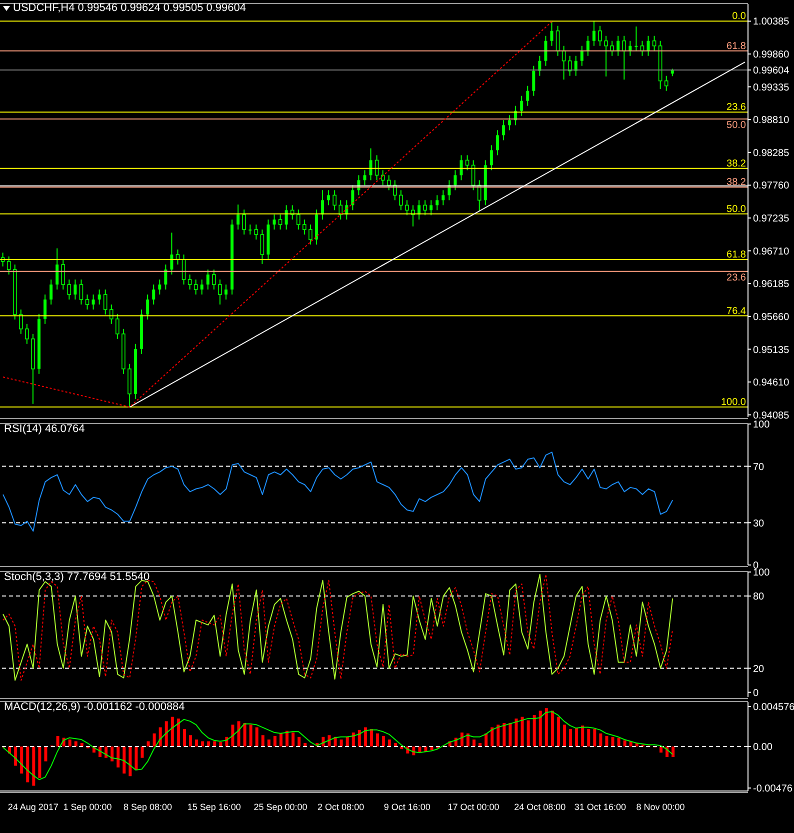 This screenshot has width=794, height=833. What do you see at coordinates (771, 219) in the screenshot?
I see `y-tick-label: 0.97235` at bounding box center [771, 219].